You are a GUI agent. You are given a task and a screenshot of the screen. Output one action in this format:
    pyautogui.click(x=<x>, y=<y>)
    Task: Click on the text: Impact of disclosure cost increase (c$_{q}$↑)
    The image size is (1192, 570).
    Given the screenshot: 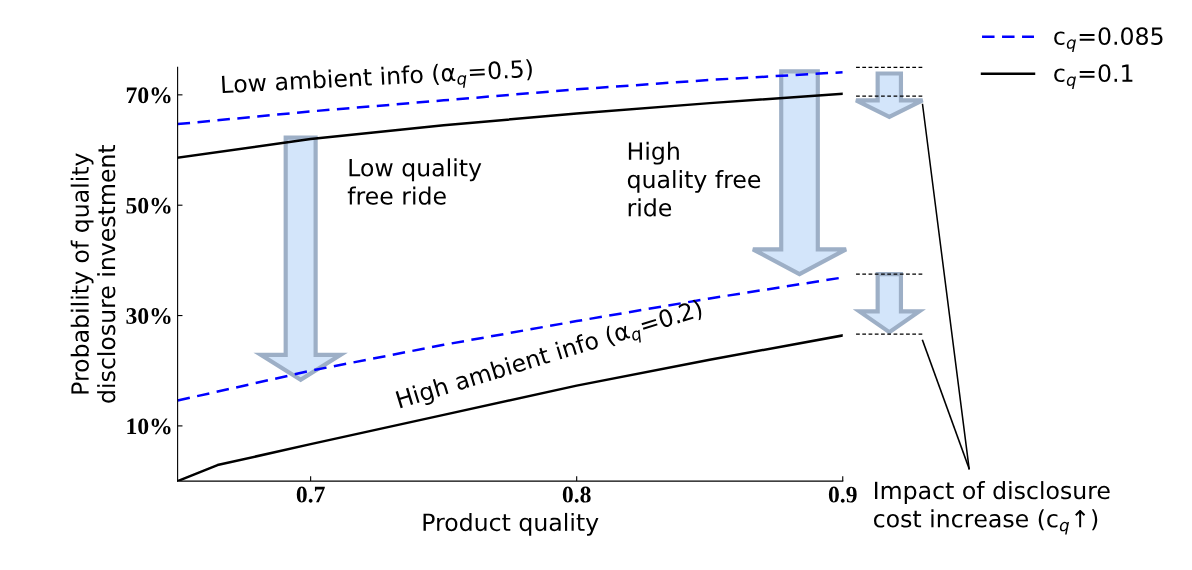 What is the action you would take?
    pyautogui.click(x=991, y=508)
    